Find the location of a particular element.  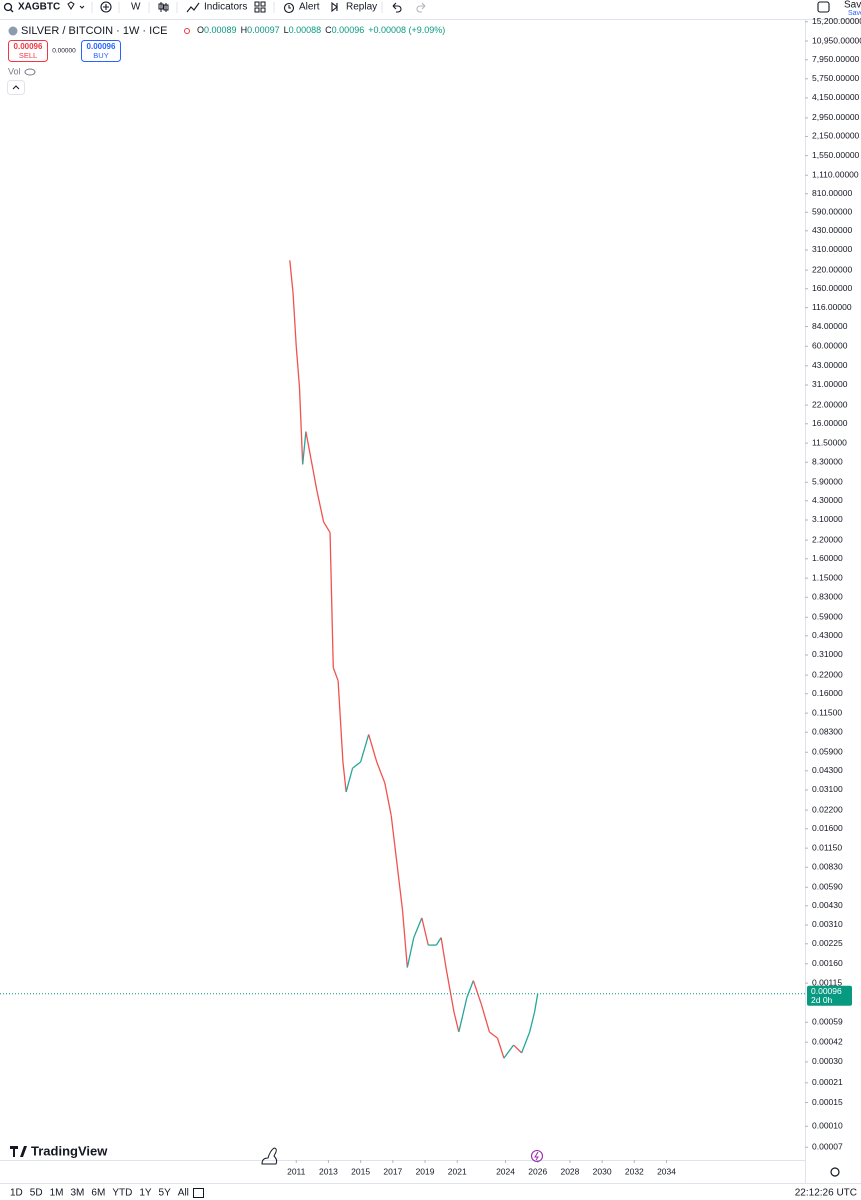

replay-button: Replay is located at coordinates (361, 7).